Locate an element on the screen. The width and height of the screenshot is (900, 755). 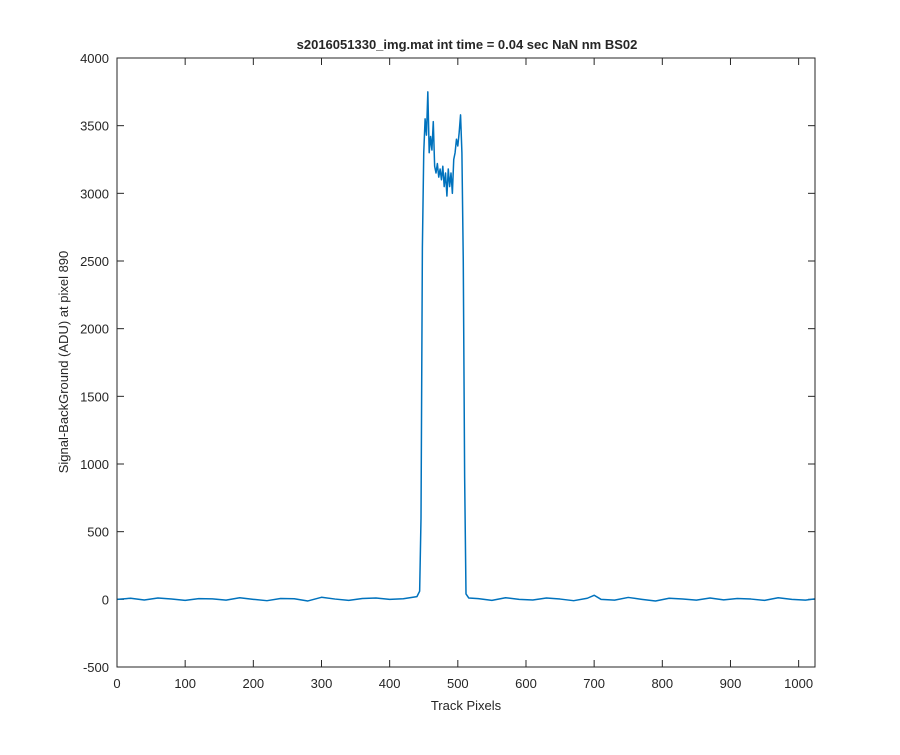
x-tick-label: 200 is located at coordinates (253, 683).